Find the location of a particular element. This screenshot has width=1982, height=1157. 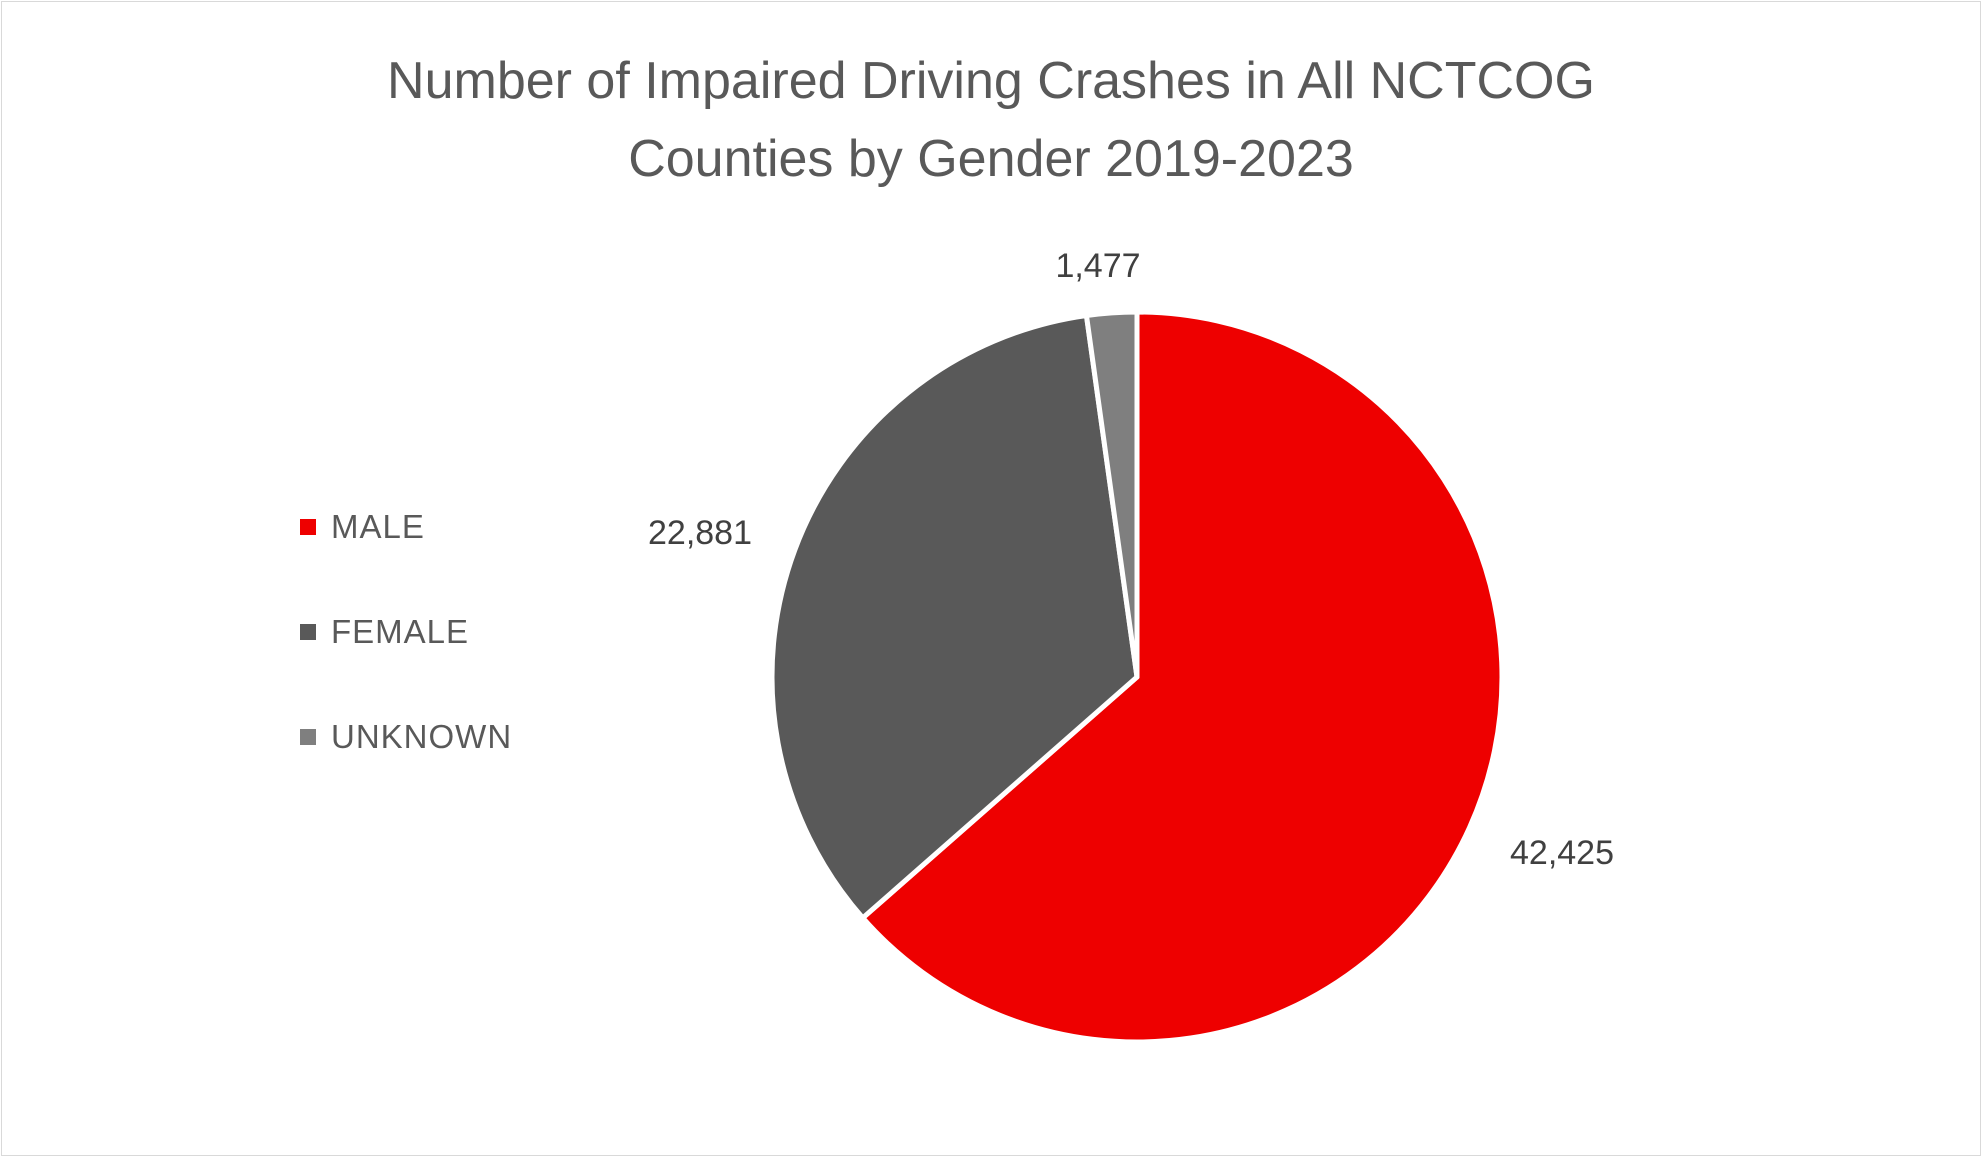

data-label-male: 42,425 is located at coordinates (1562, 853).